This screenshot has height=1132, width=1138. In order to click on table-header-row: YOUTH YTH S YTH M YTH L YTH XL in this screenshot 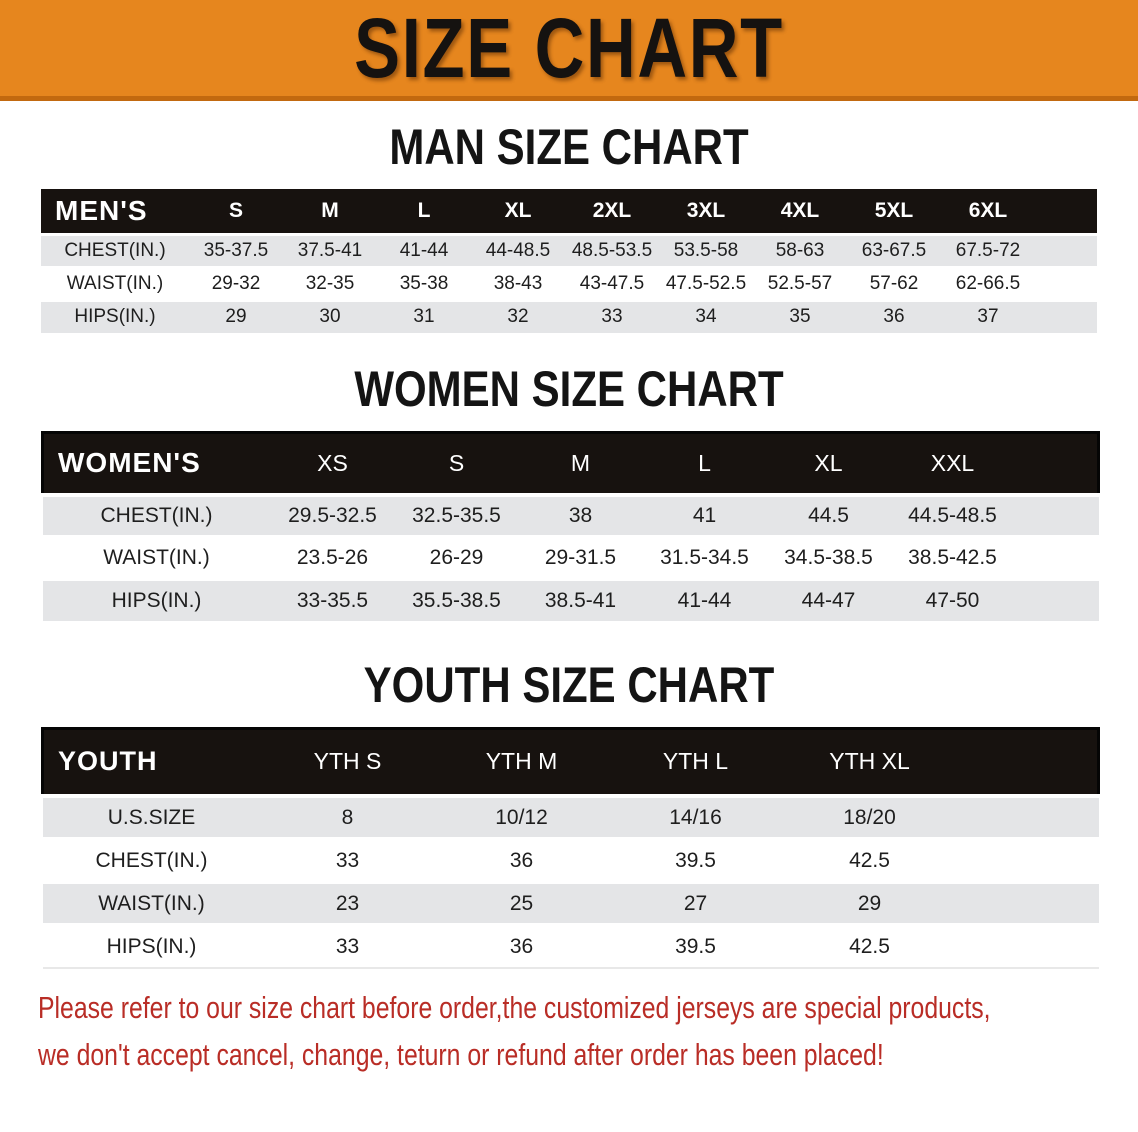, I will do `click(570, 762)`.